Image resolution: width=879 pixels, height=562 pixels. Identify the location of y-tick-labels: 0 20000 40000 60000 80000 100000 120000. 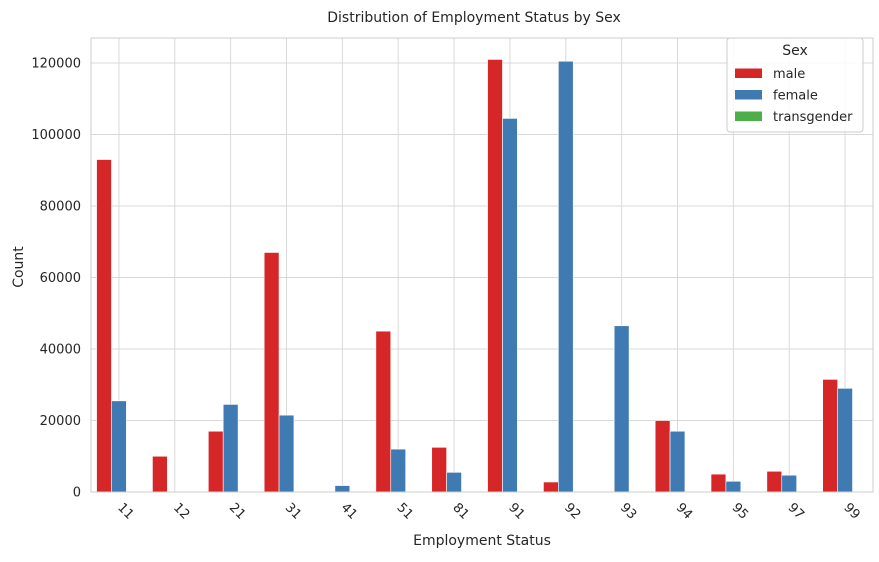
(56, 279).